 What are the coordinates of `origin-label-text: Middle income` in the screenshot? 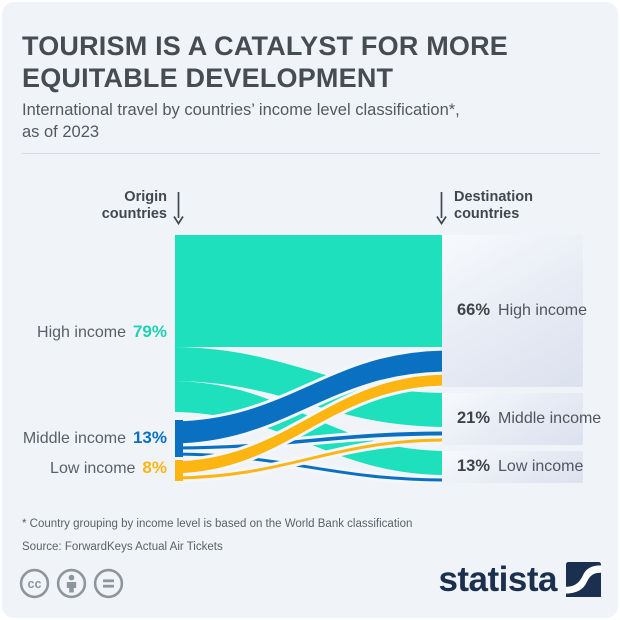 It's located at (74, 438).